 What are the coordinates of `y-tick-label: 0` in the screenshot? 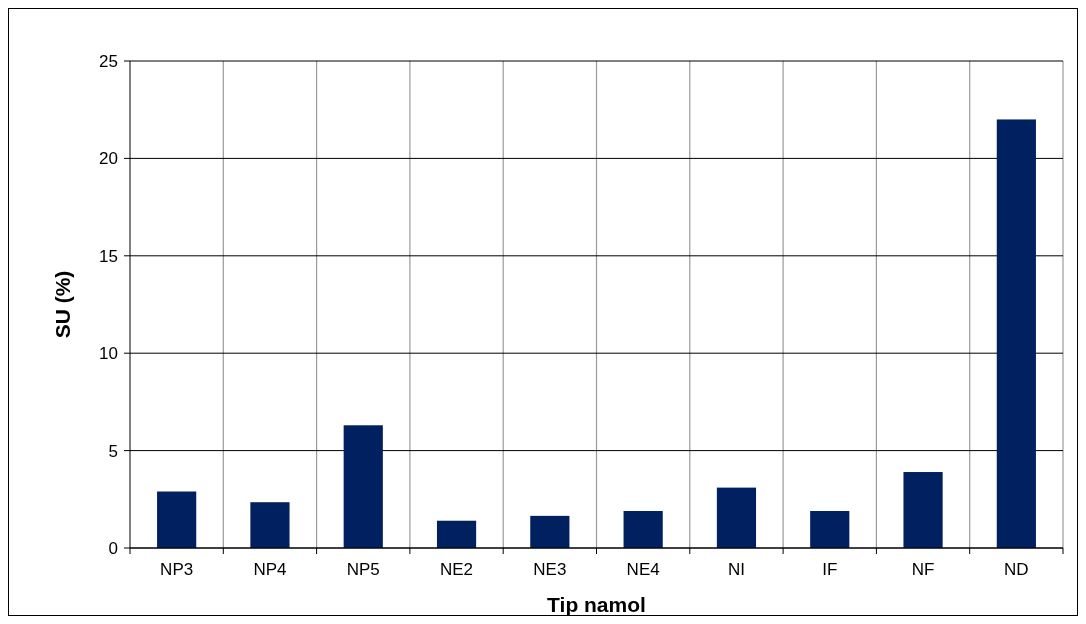 It's located at (113, 548).